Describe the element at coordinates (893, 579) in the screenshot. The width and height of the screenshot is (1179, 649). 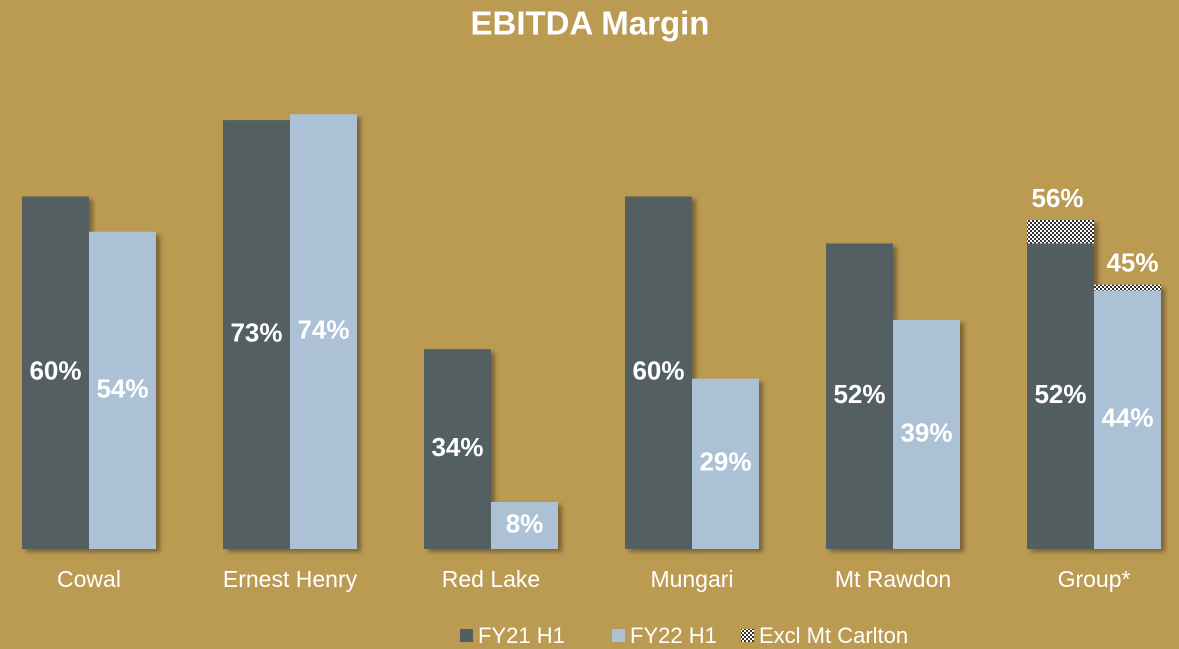
I see `x-tick-label: Mt Rawdon` at that location.